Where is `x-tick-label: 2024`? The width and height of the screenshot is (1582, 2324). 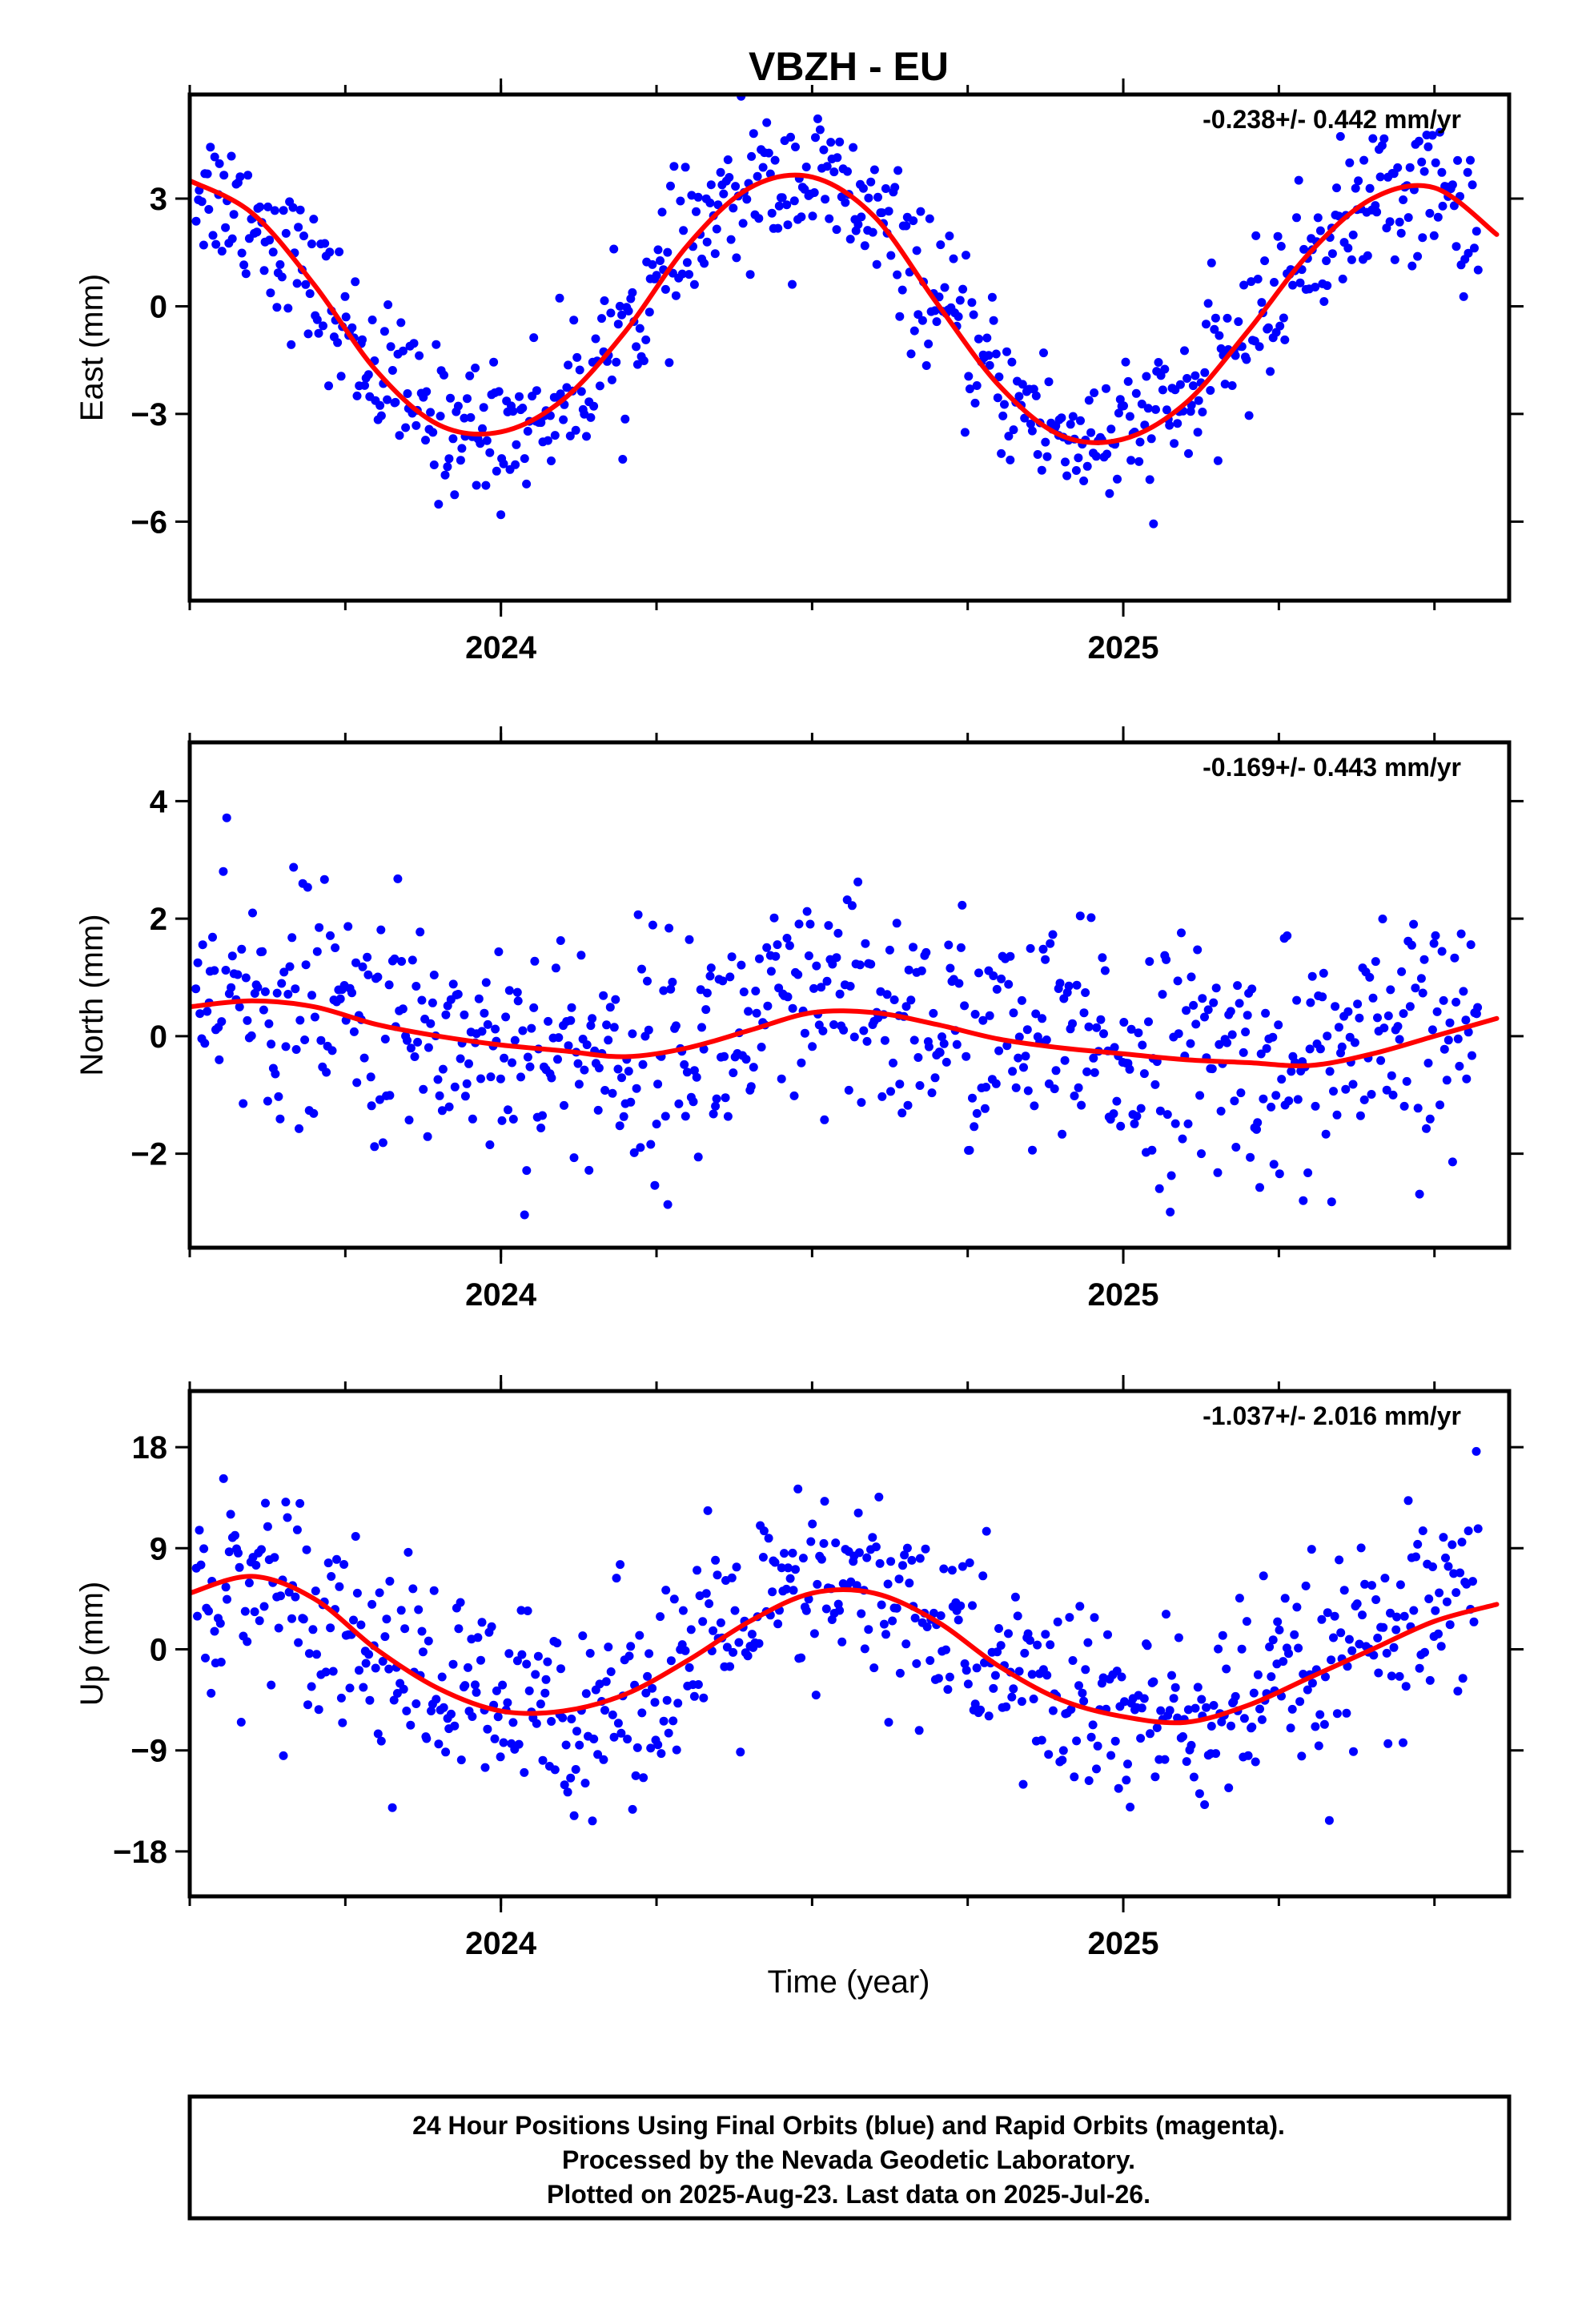 x-tick-label: 2024 is located at coordinates (501, 1295).